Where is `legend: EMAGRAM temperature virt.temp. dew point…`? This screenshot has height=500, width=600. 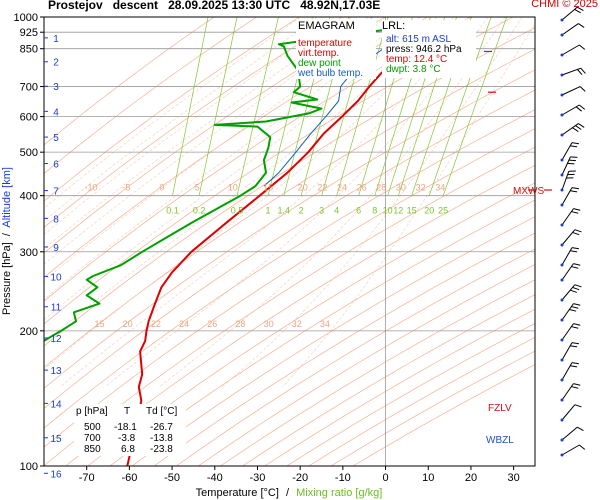
legend: EMAGRAM temperature virt.temp. dew point… is located at coordinates (336, 49).